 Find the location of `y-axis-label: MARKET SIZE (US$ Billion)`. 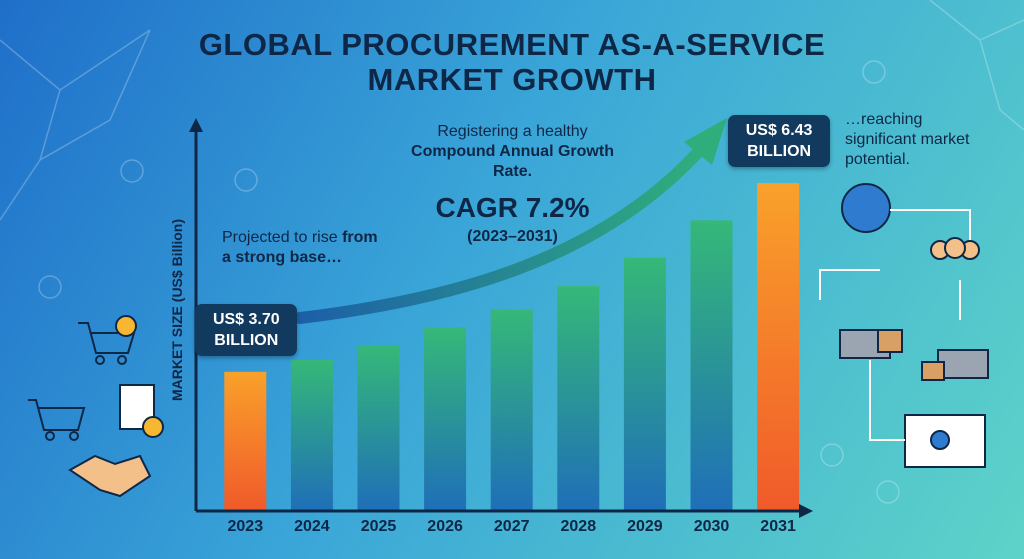

y-axis-label: MARKET SIZE (US$ Billion) is located at coordinates (177, 310).